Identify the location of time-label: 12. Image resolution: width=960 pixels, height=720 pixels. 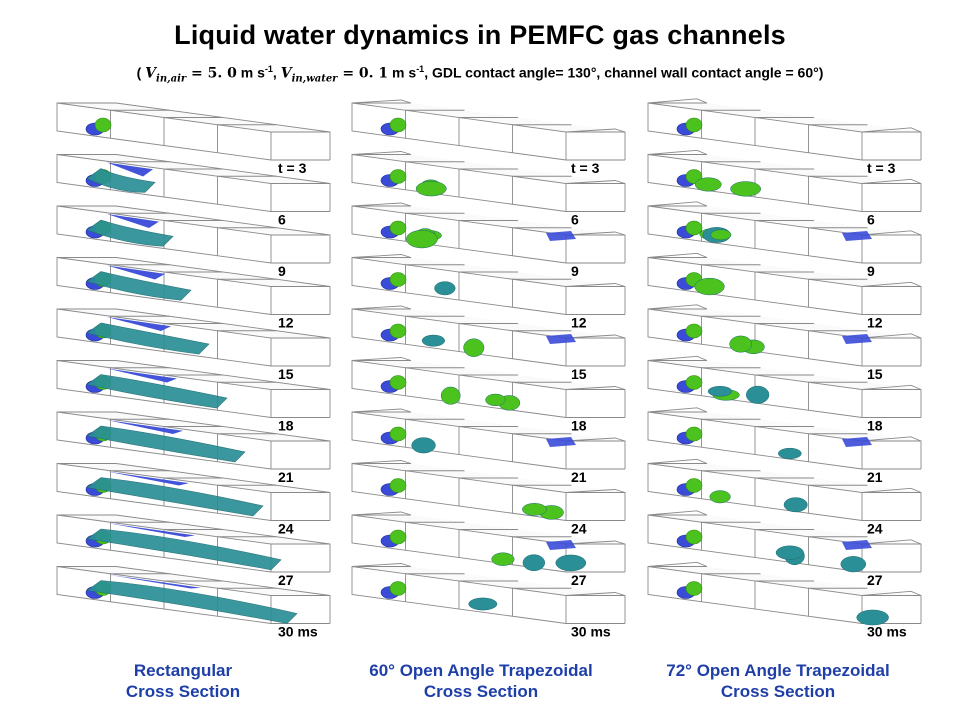
(875, 323).